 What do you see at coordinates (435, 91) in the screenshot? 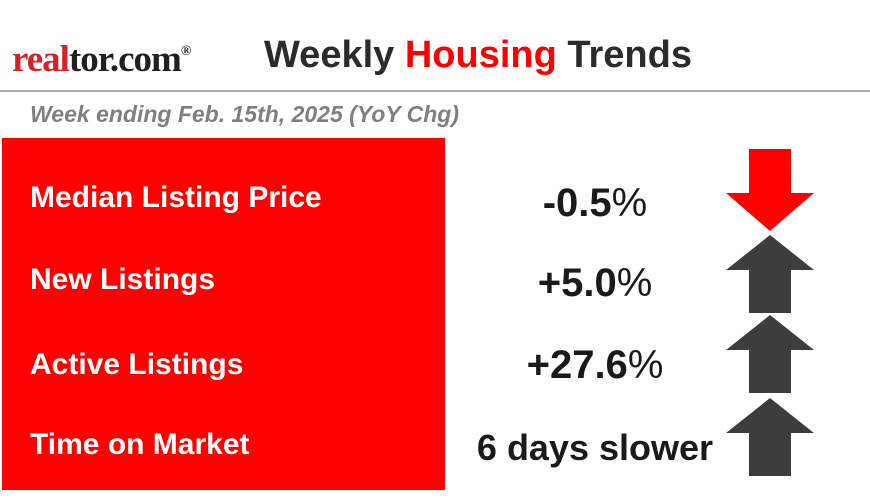
I see `header-divider` at bounding box center [435, 91].